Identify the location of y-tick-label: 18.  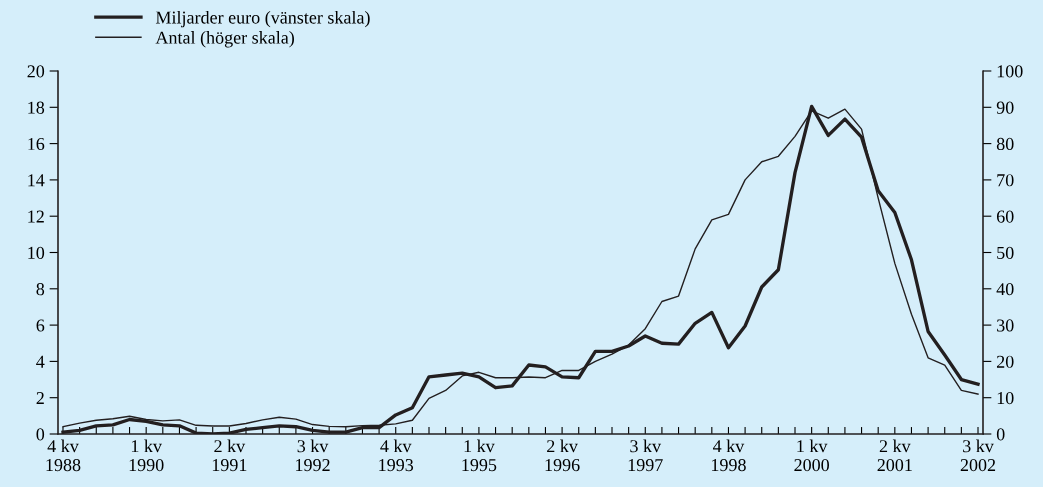
(36, 107).